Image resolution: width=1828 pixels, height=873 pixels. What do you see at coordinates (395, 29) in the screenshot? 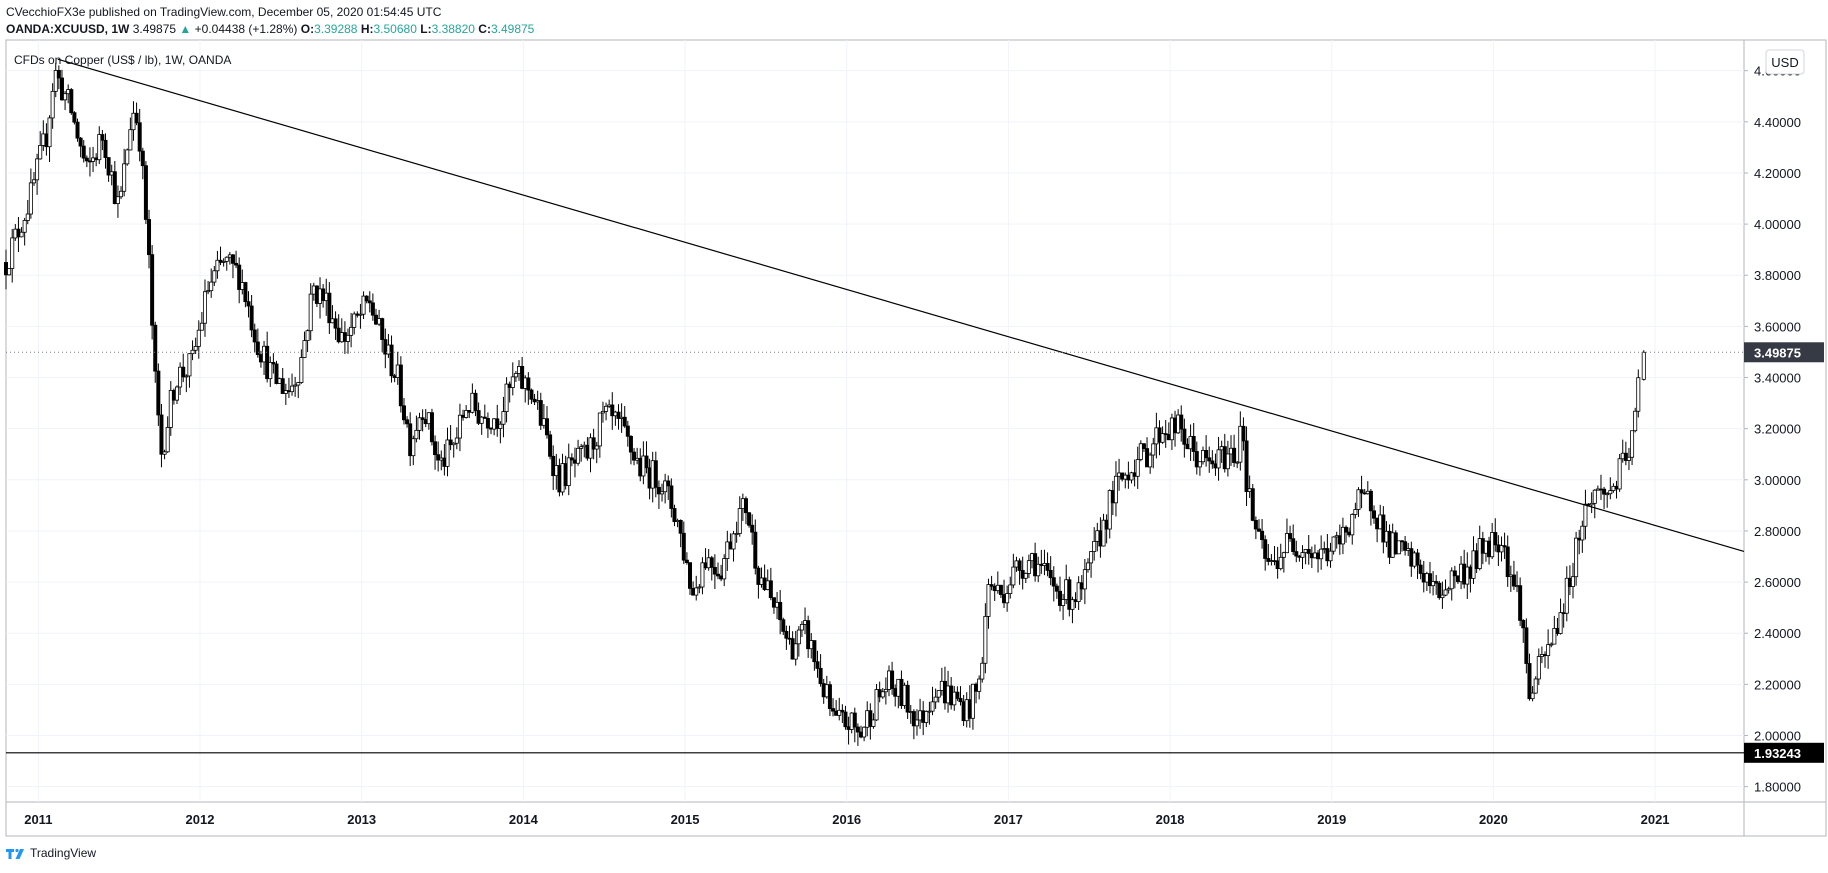
I see `high-value: 3.50680` at bounding box center [395, 29].